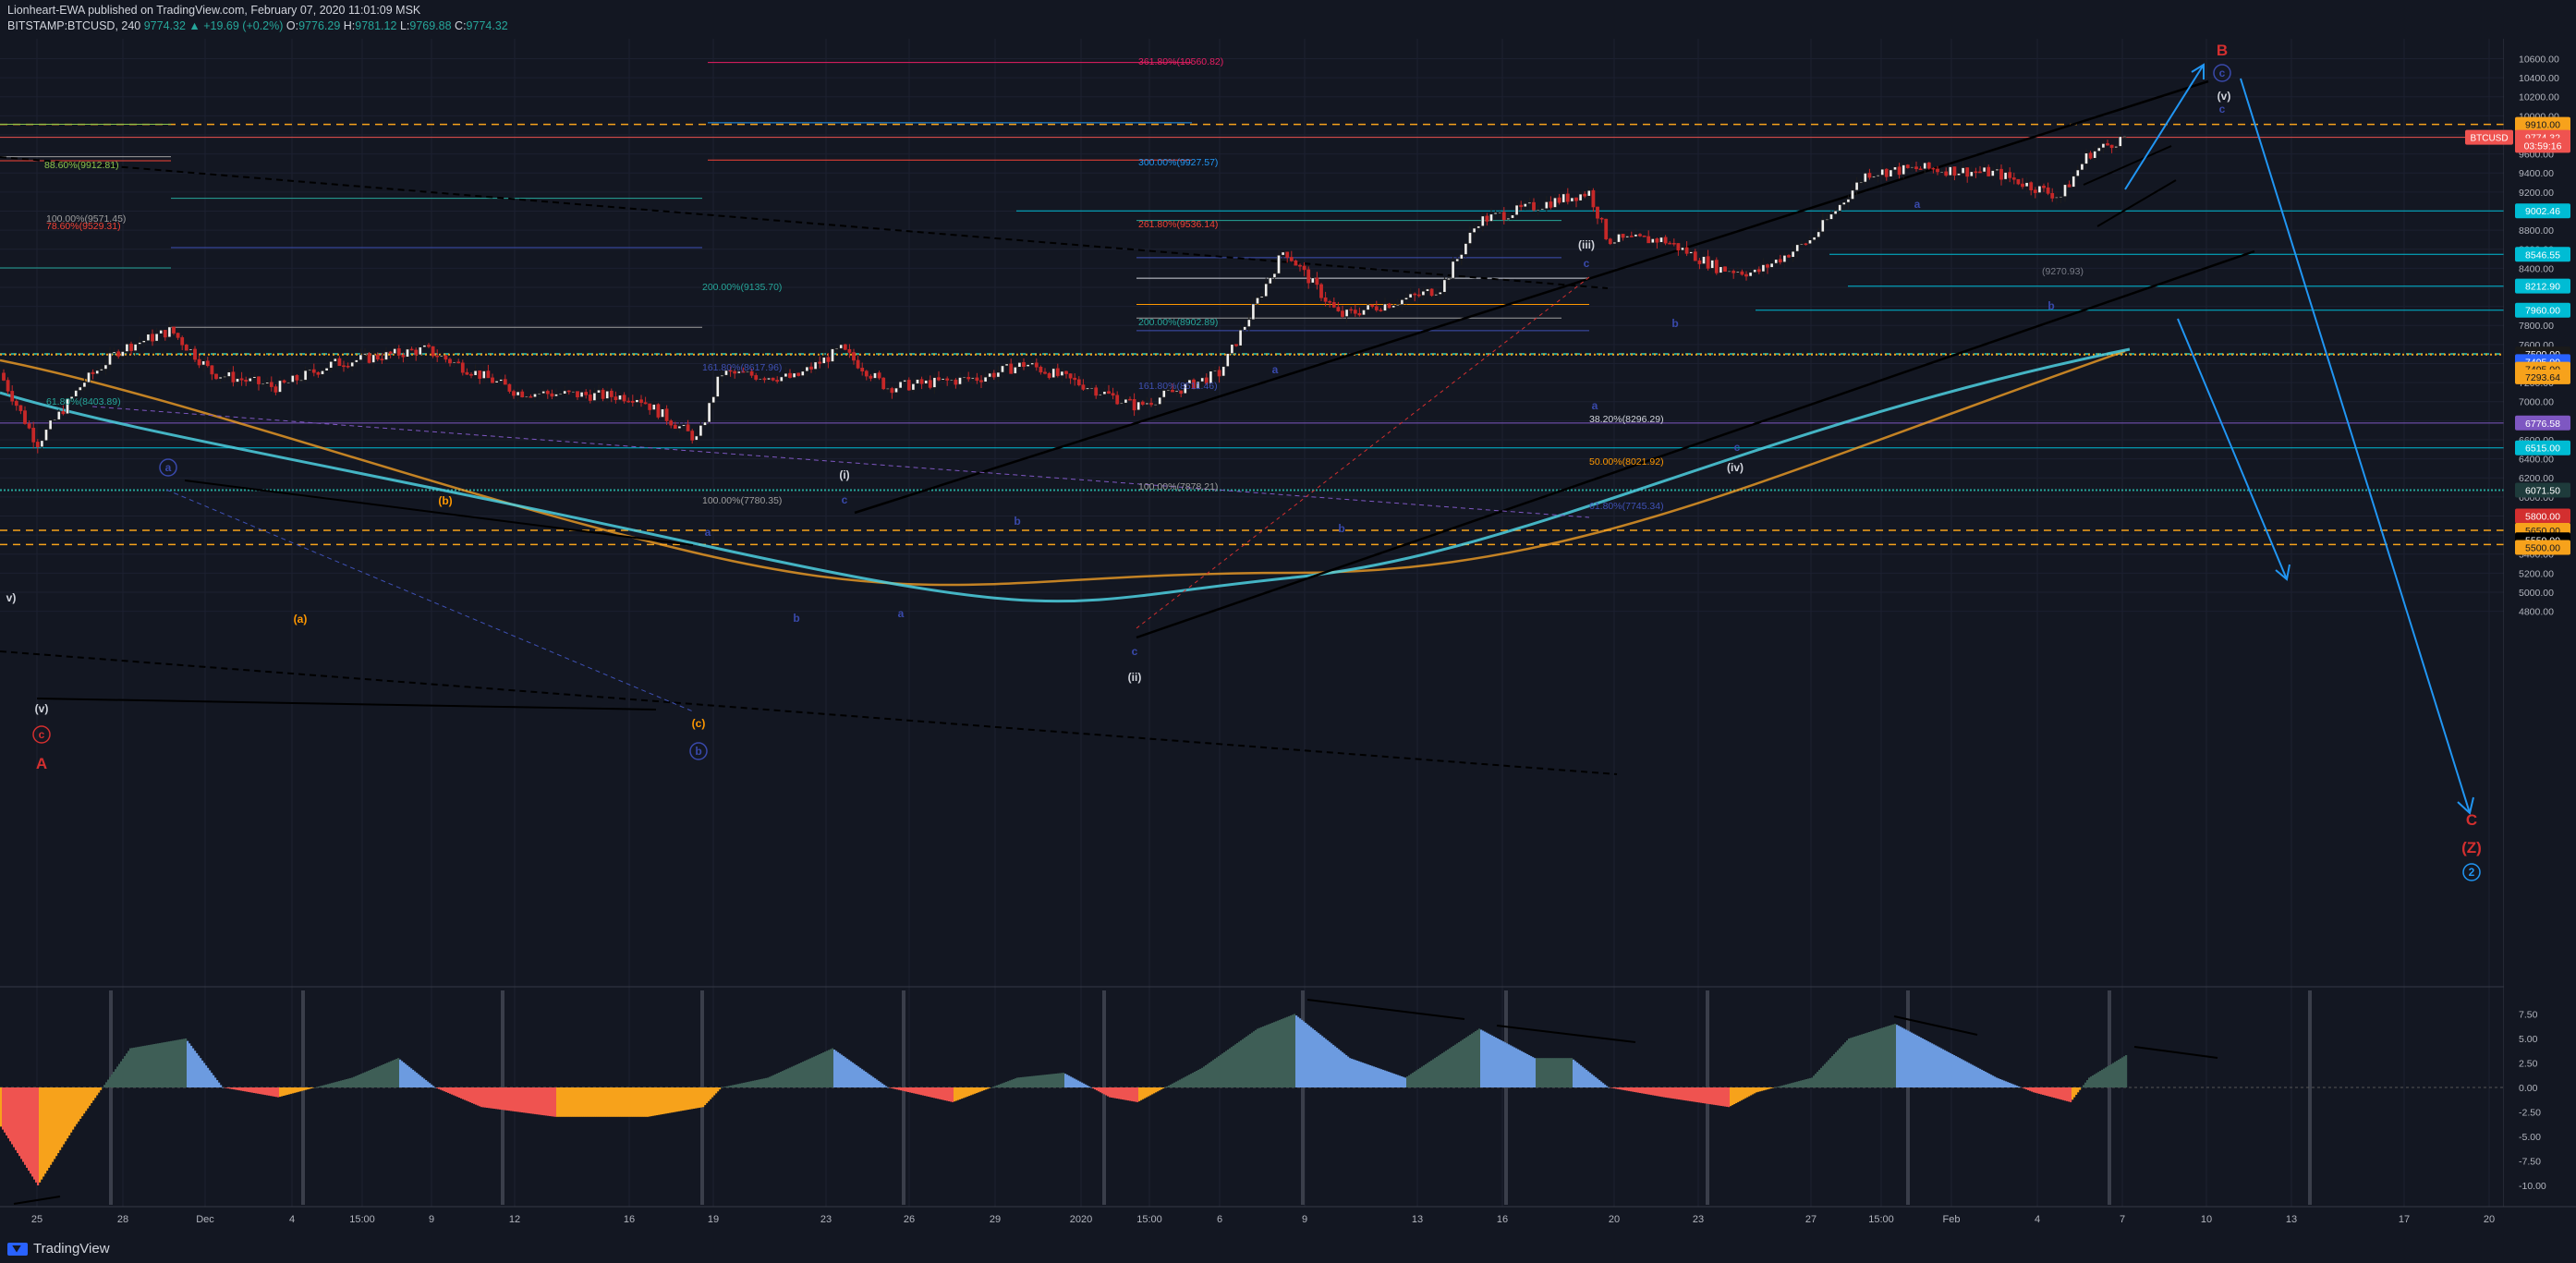 Image resolution: width=2576 pixels, height=1263 pixels. I want to click on tradingview-logo: TradingView, so click(58, 1249).